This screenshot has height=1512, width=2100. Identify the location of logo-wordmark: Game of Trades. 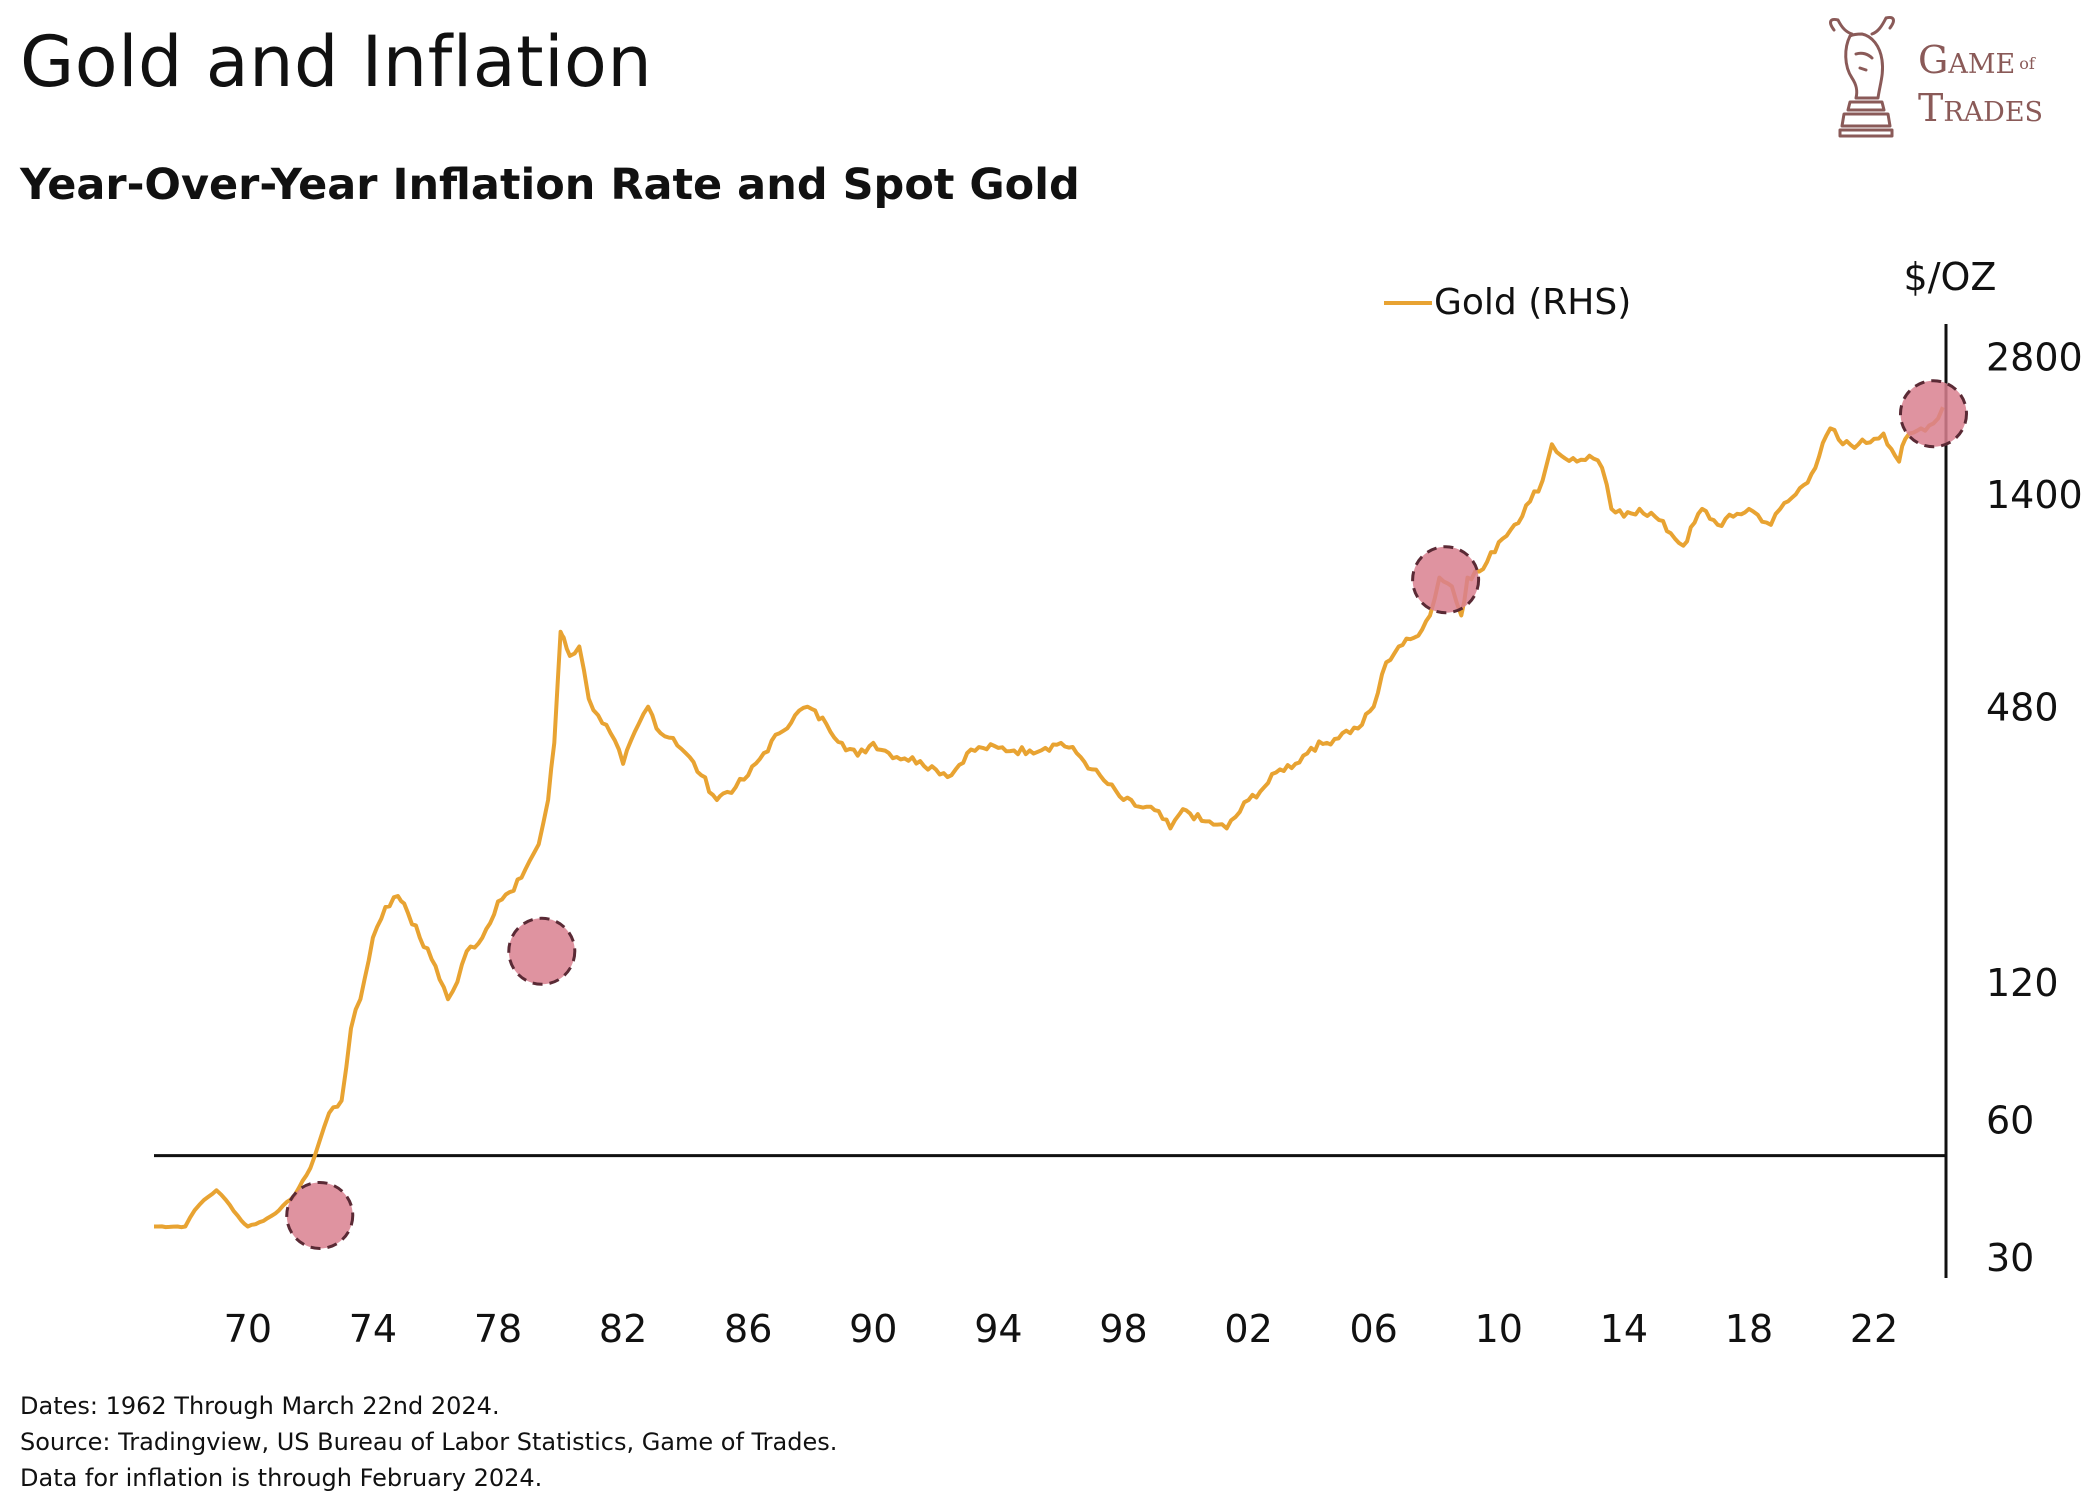
(1980, 84).